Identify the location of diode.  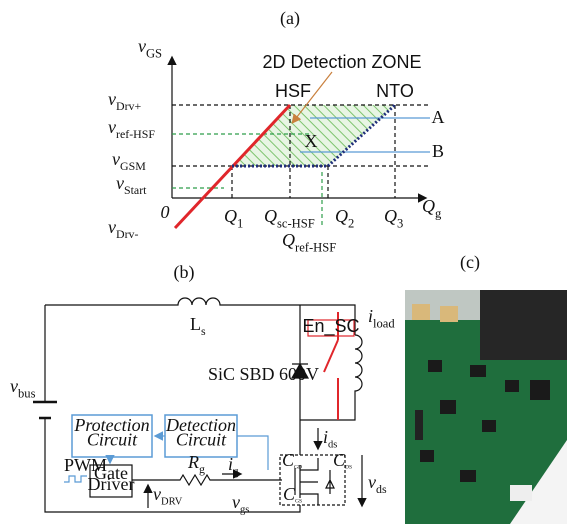
(300, 370).